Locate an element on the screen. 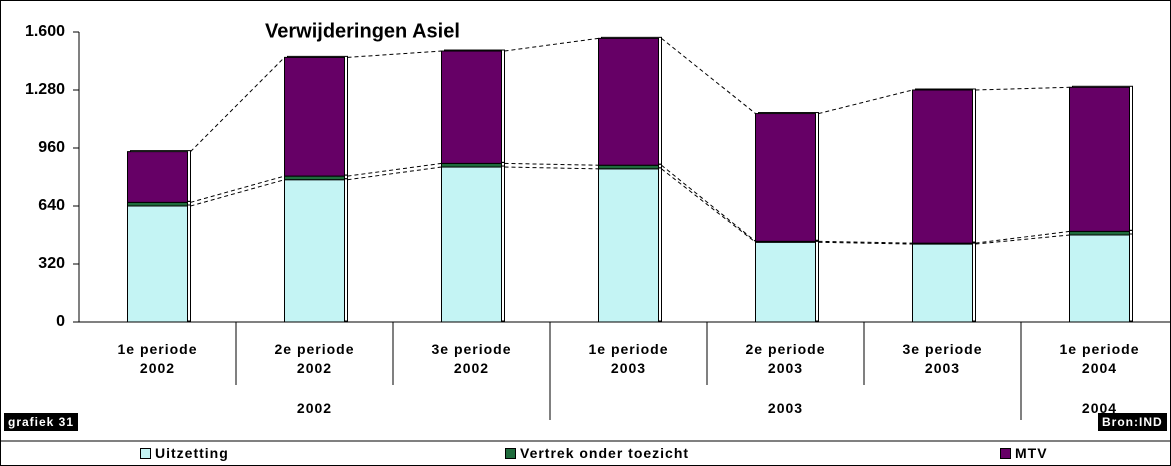 The width and height of the screenshot is (1171, 466). legend-item: MTV is located at coordinates (1024, 453).